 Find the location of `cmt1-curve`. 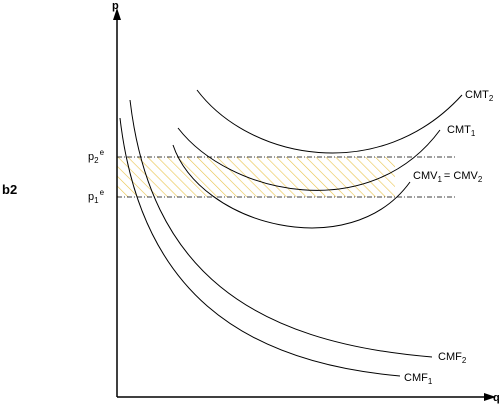

cmt1-curve is located at coordinates (309, 159).